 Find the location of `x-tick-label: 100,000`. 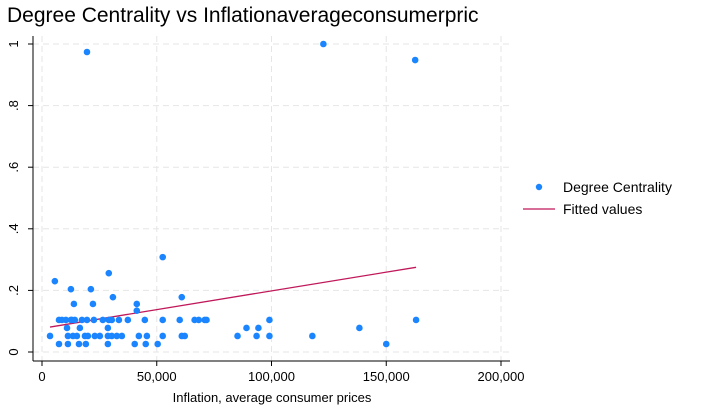

x-tick-label: 100,000 is located at coordinates (271, 376).